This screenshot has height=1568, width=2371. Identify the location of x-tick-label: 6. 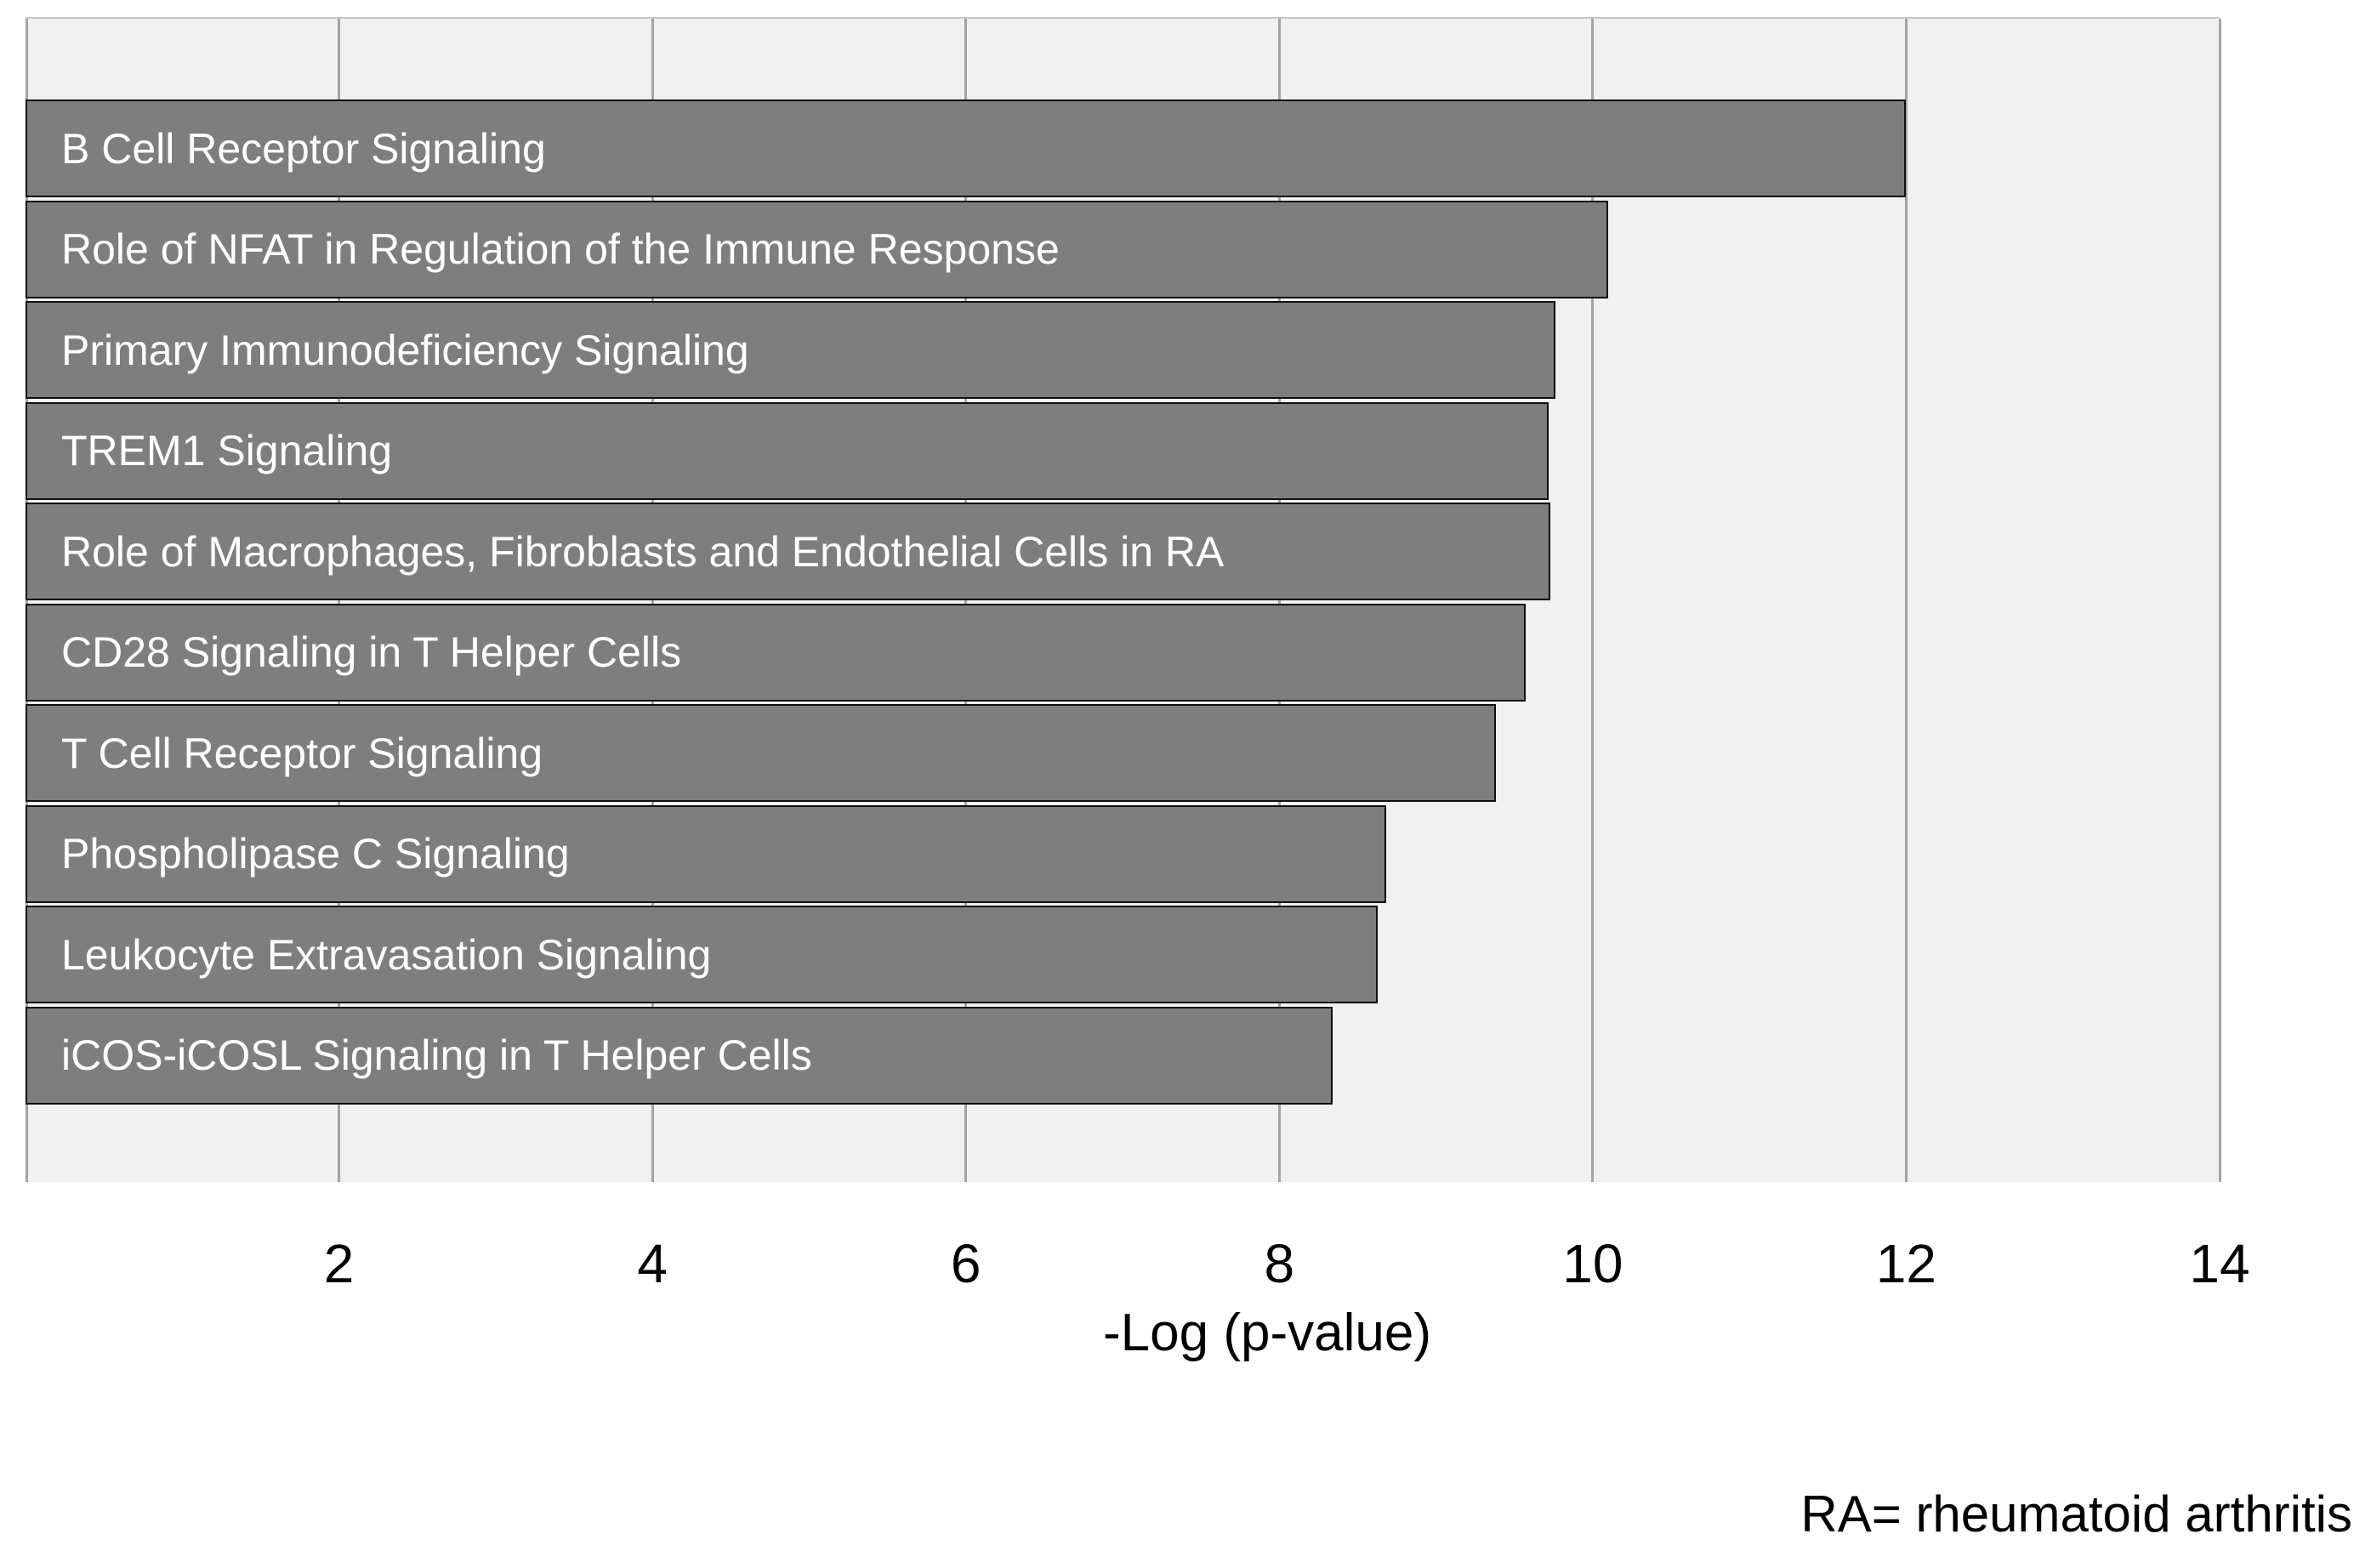
(966, 1263).